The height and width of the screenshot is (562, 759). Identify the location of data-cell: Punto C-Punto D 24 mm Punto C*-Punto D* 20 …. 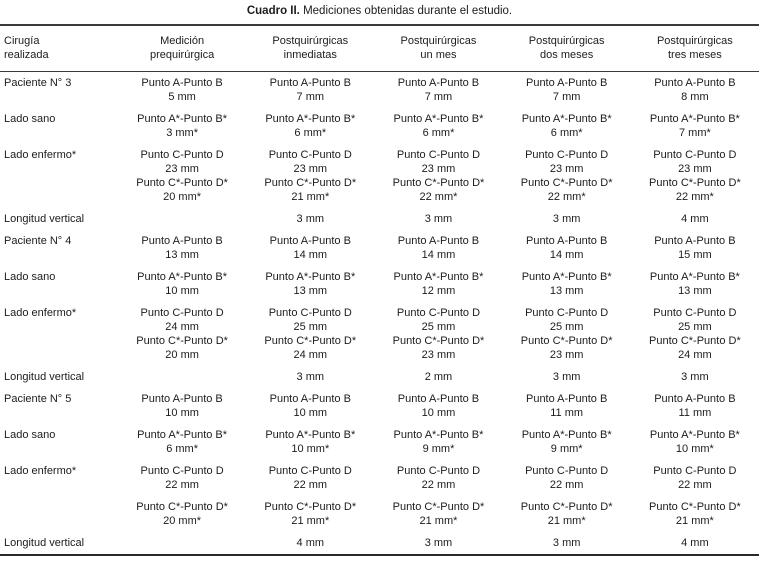
(182, 334).